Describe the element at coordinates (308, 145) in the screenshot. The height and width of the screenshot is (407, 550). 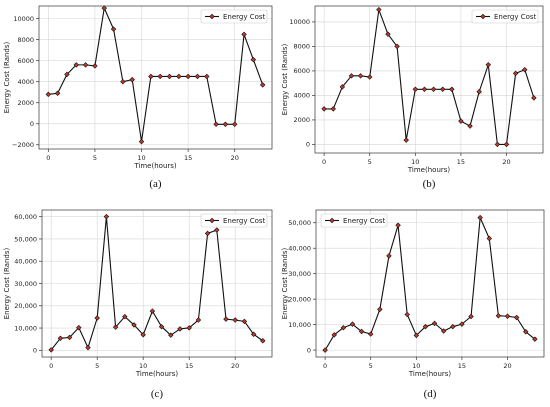
I see `y-tick-label: 0` at that location.